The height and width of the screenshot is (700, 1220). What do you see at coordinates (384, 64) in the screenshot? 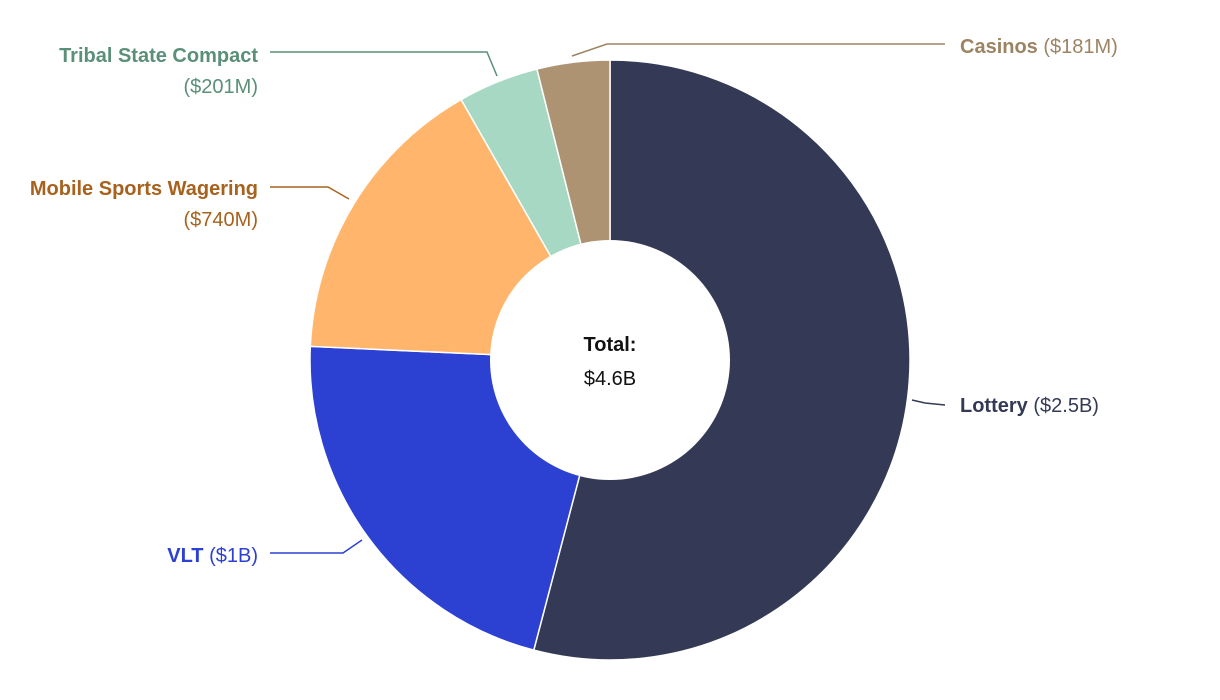
I see `leader-line-tribal-state-compact` at bounding box center [384, 64].